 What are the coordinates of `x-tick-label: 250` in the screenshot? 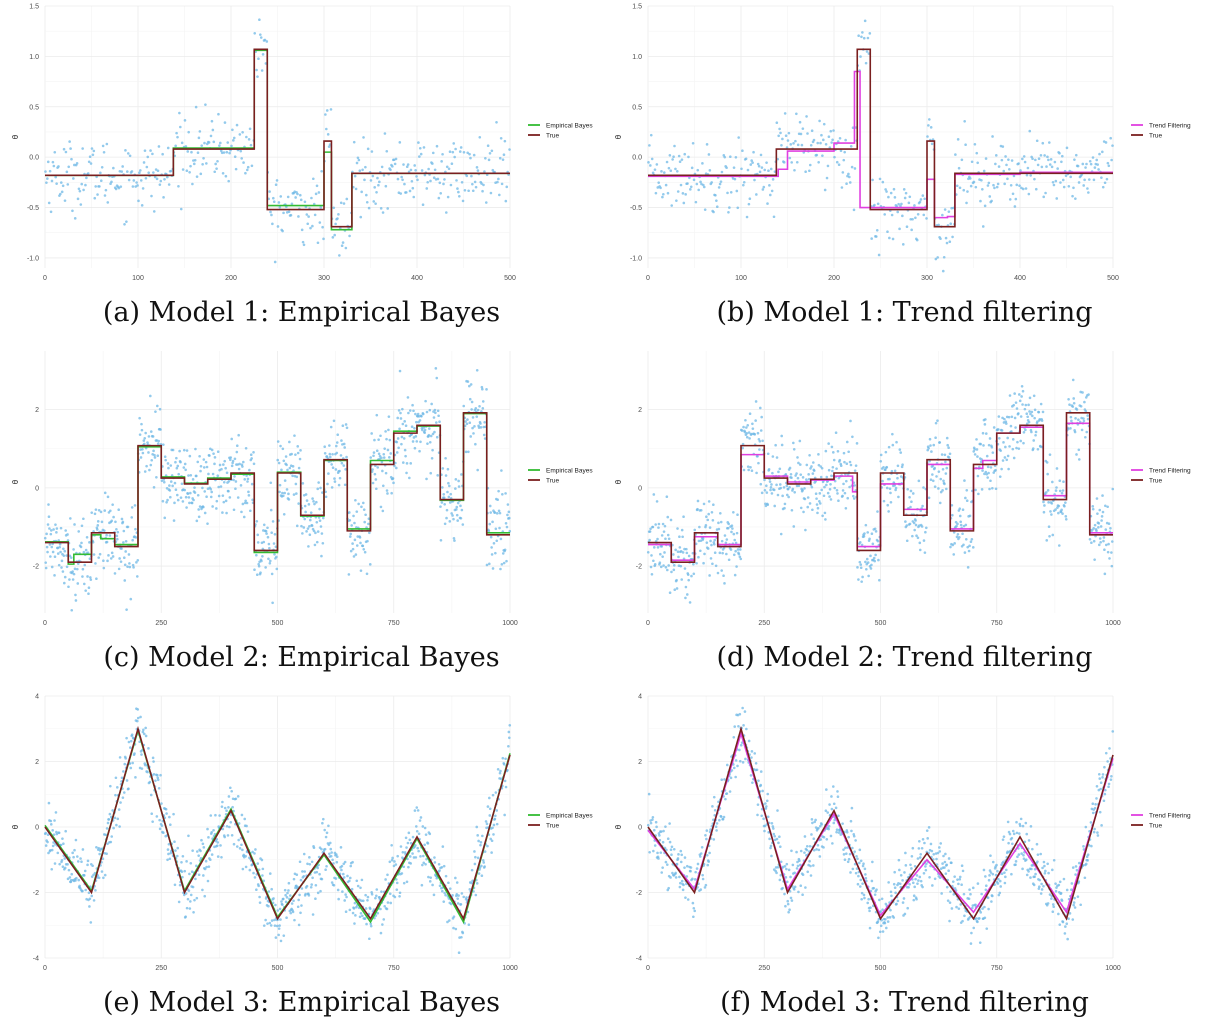 It's located at (764, 623).